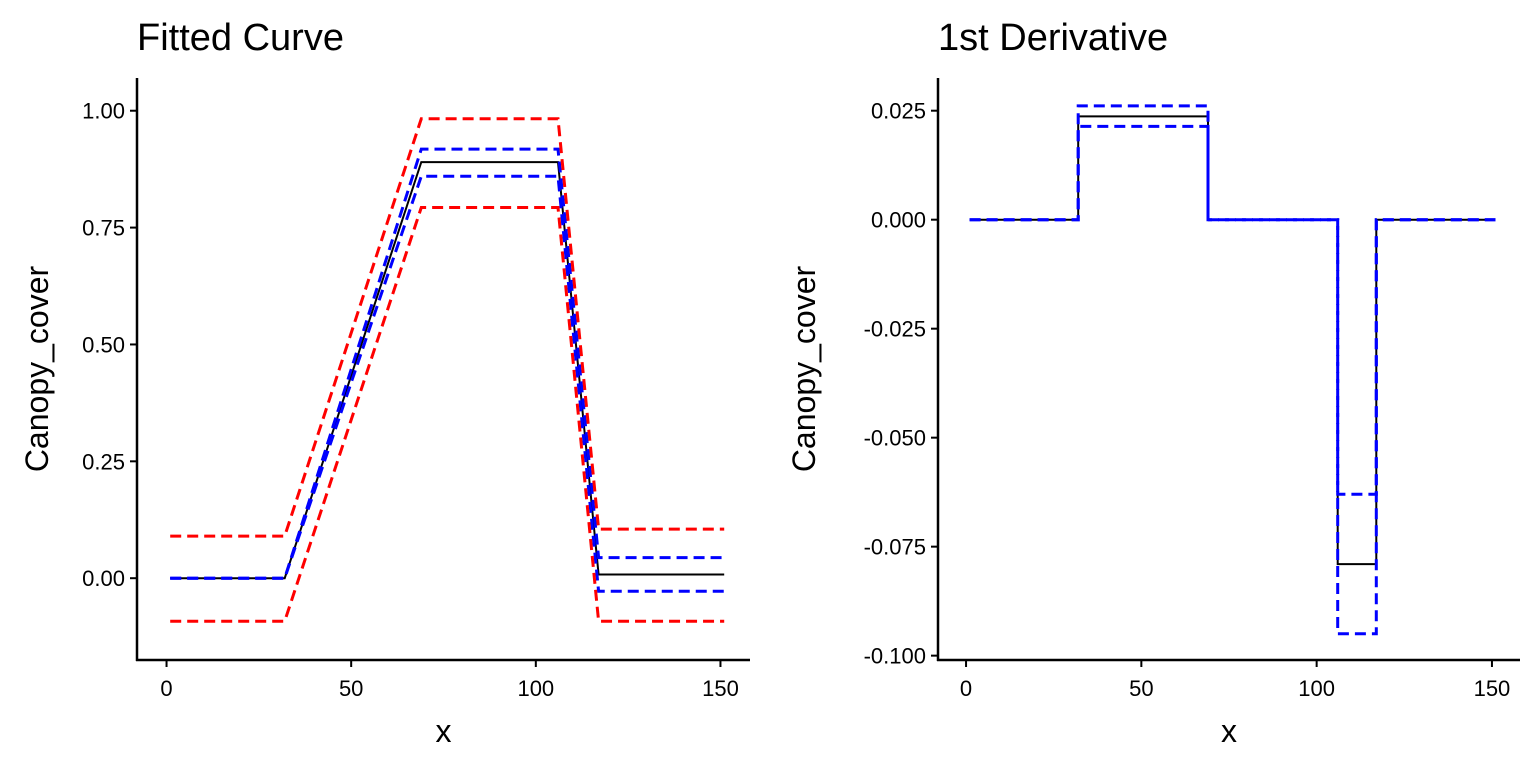 This screenshot has width=1536, height=768. I want to click on y-tick-label: -0.100, so click(895, 656).